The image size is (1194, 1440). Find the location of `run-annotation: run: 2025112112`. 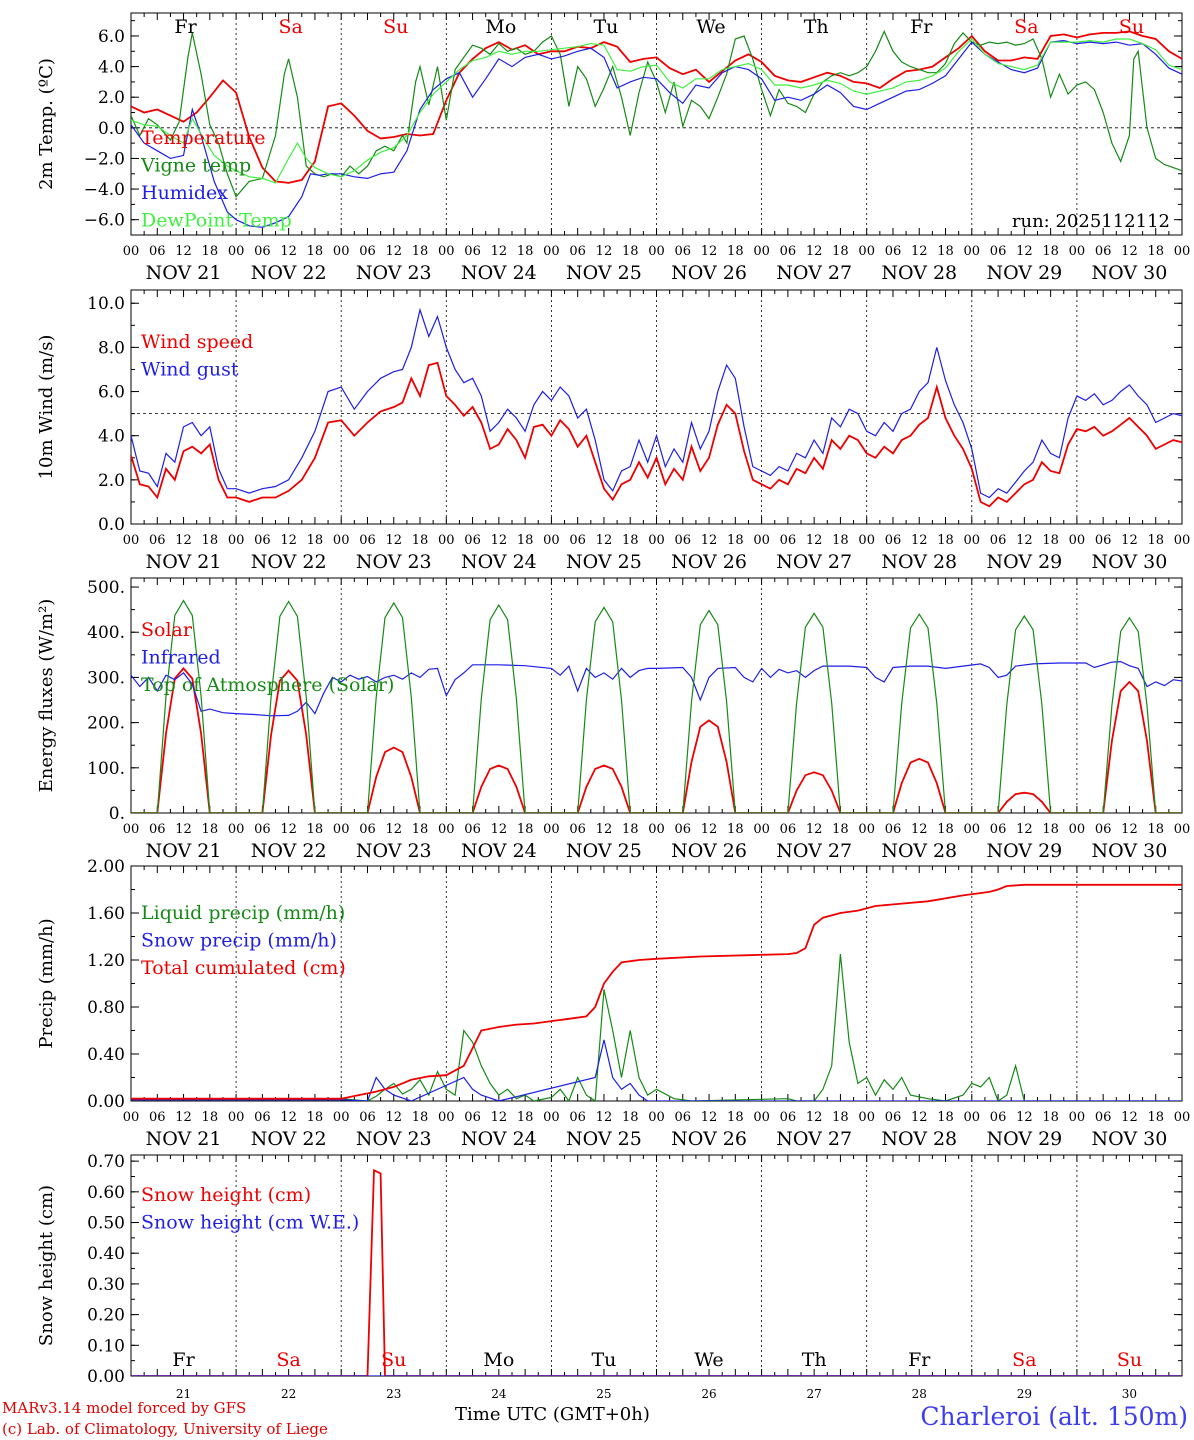

run-annotation: run: 2025112112 is located at coordinates (1091, 221).